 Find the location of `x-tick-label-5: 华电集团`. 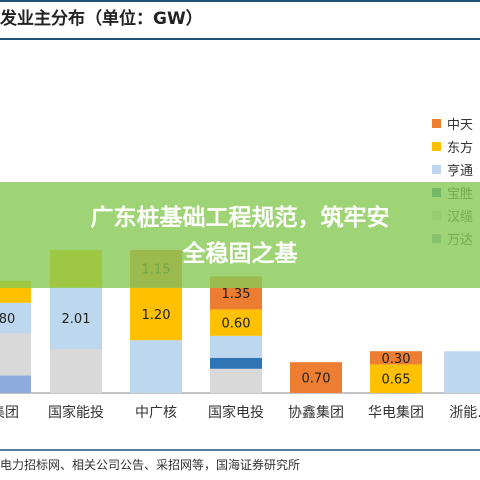

x-tick-label-5: 华电集团 is located at coordinates (396, 412).